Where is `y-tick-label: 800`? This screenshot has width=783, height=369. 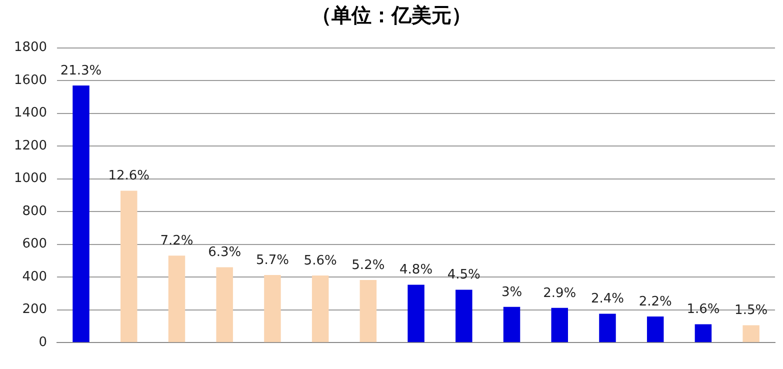 y-tick-label: 800 is located at coordinates (35, 211).